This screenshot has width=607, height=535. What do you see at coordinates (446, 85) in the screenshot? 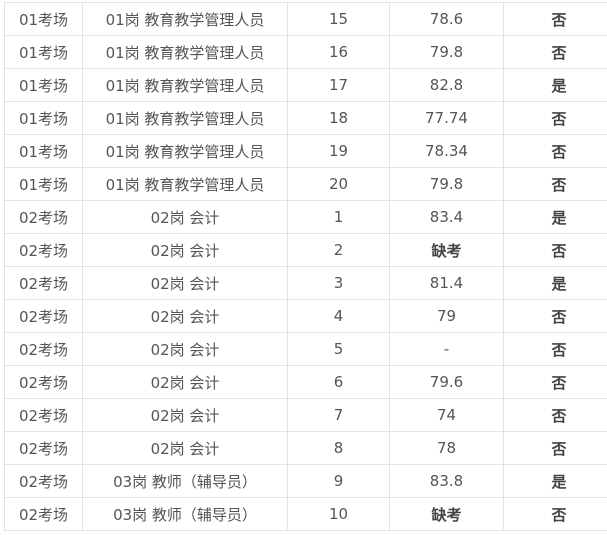
I see `score-cell: 82.8` at bounding box center [446, 85].